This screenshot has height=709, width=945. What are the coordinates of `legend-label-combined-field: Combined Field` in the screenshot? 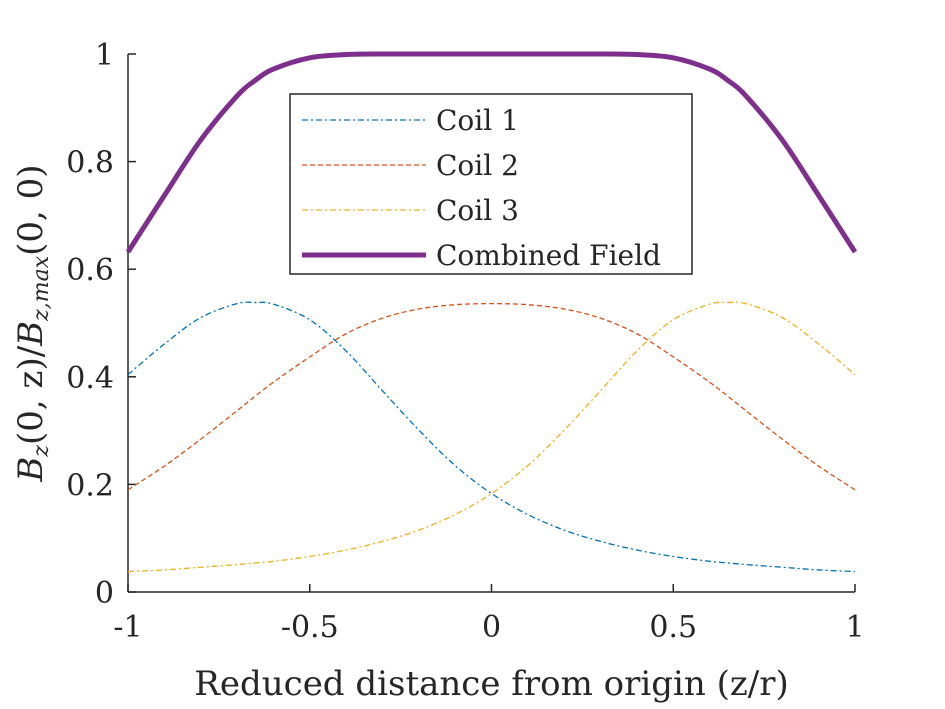 It's located at (548, 255).